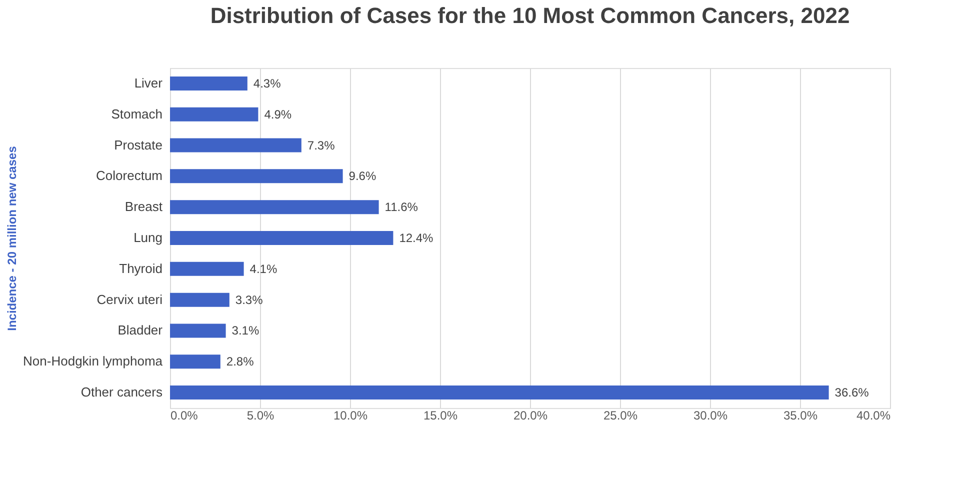 The image size is (969, 492). Describe the element at coordinates (129, 176) in the screenshot. I see `y-tick-label: Colorectum` at that location.